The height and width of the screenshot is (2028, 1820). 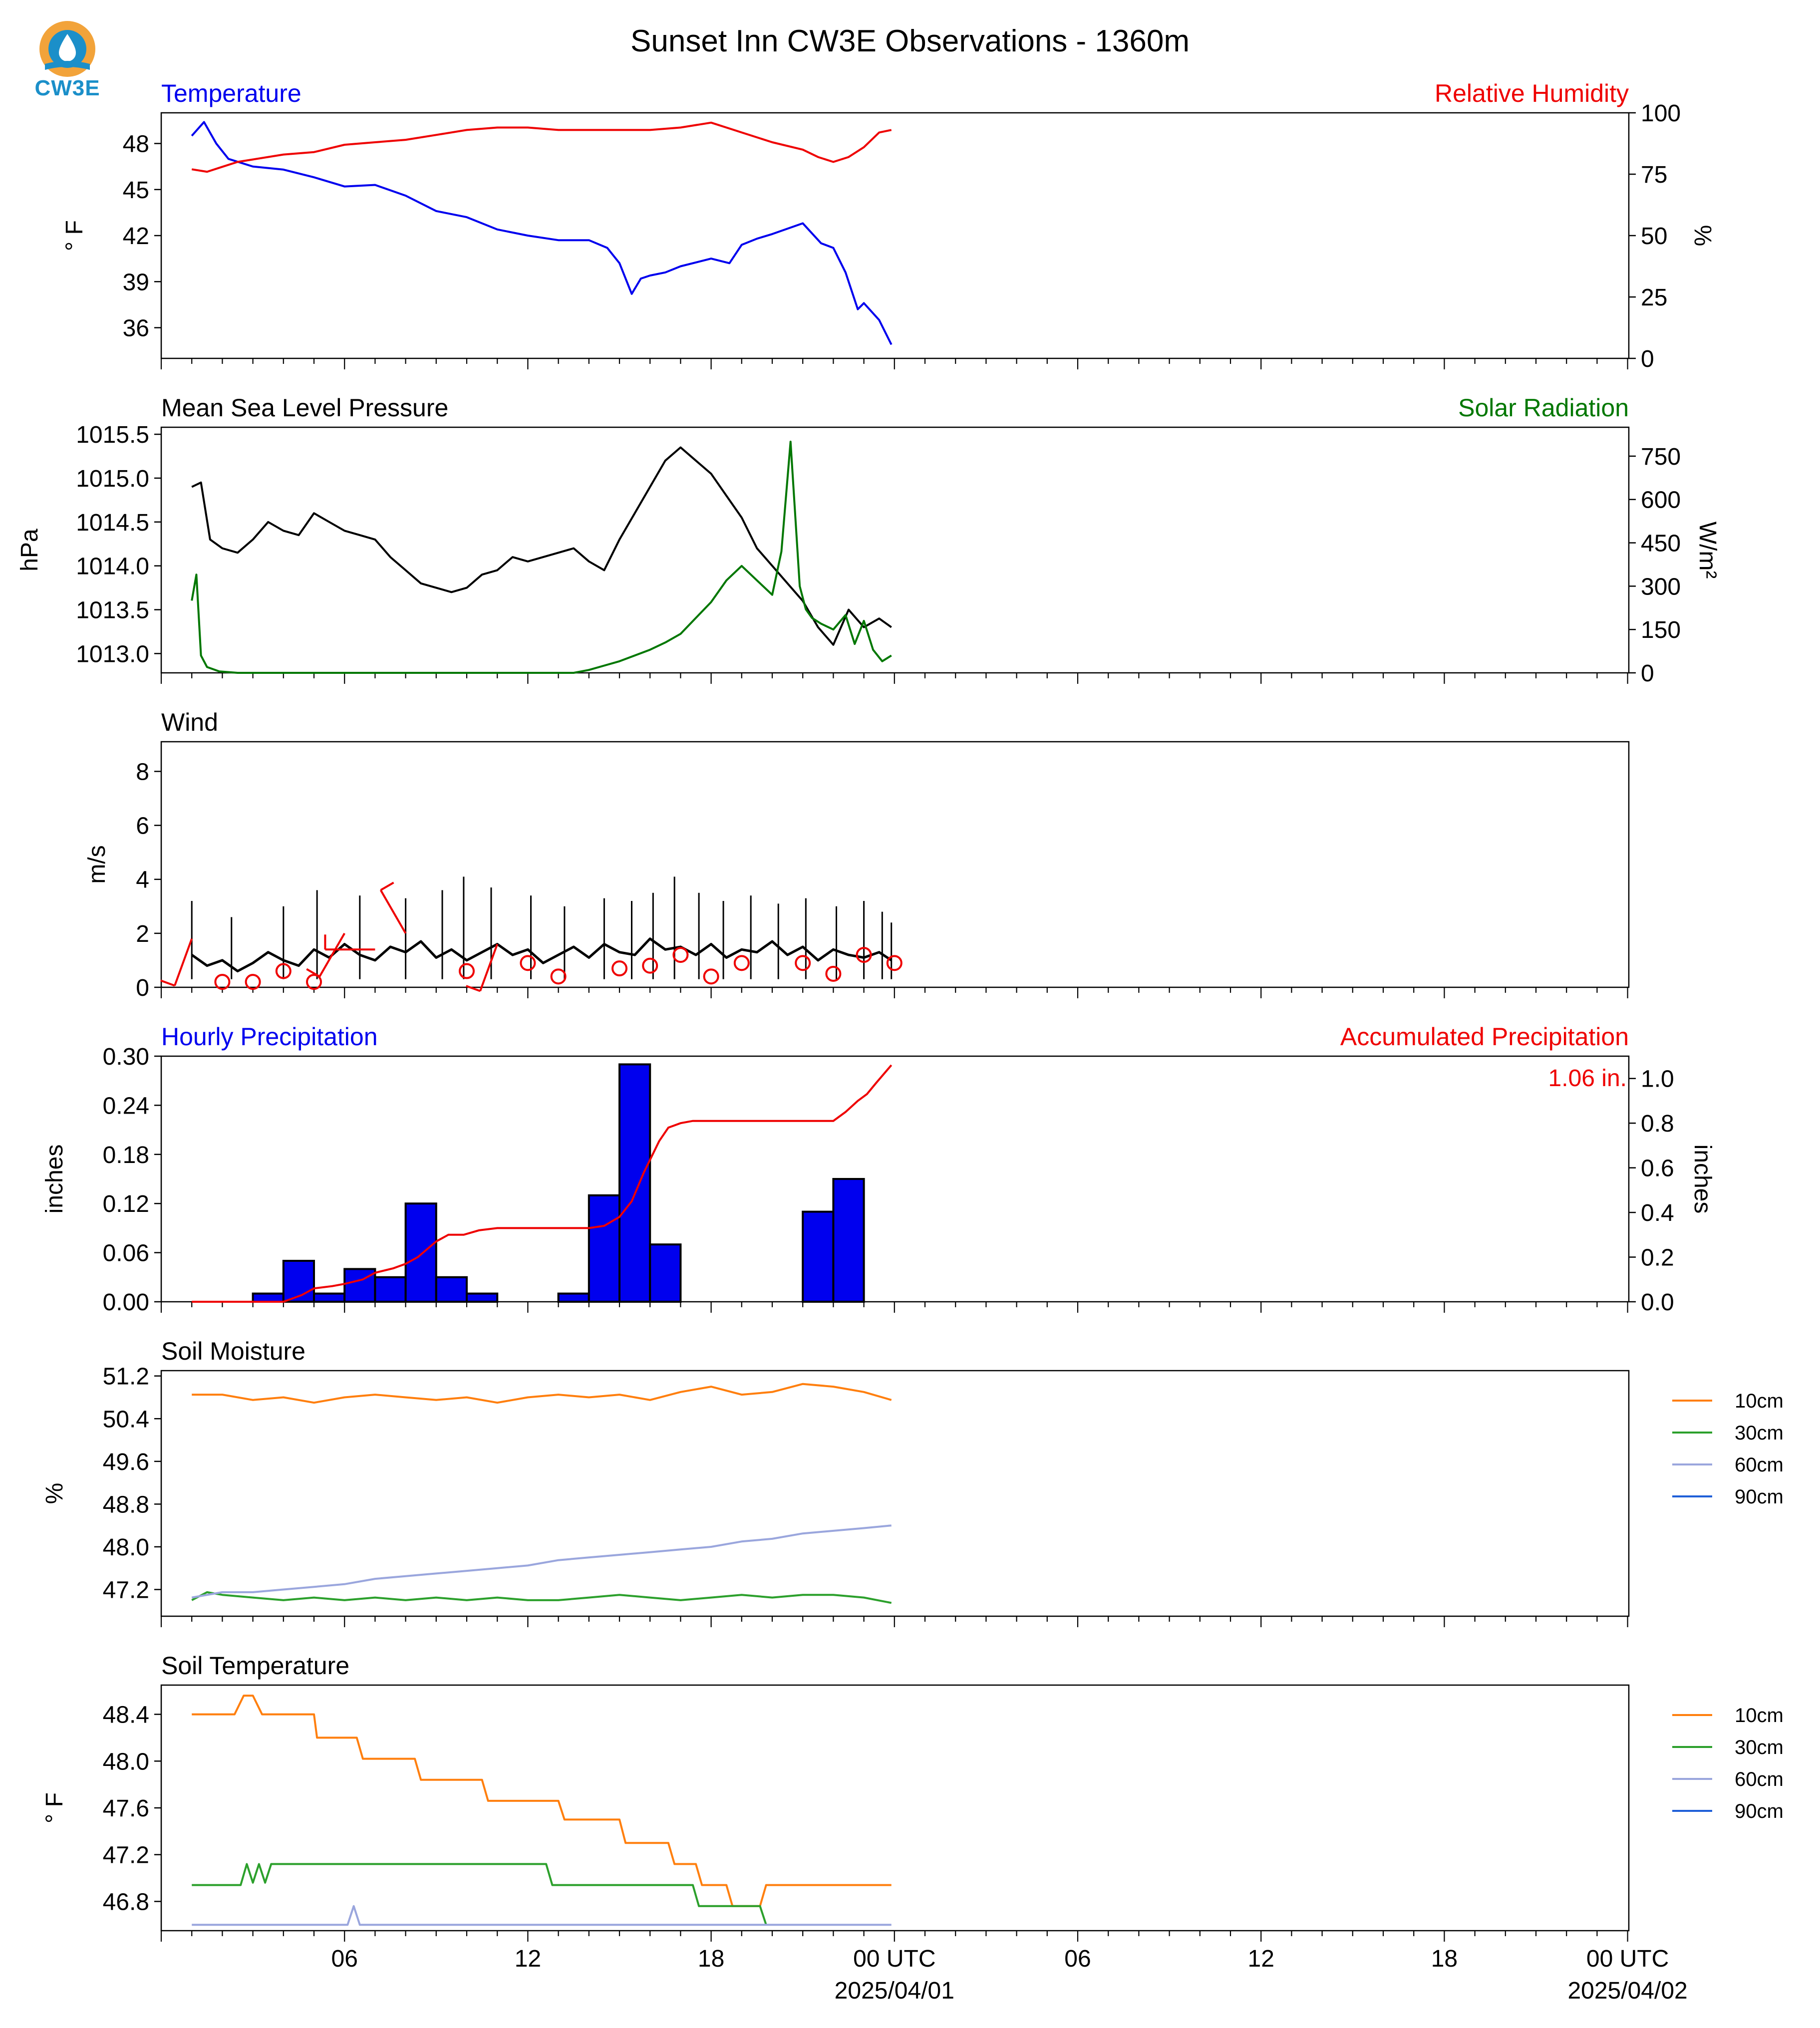 I want to click on y-tick-label-right: 300, so click(x=1661, y=587).